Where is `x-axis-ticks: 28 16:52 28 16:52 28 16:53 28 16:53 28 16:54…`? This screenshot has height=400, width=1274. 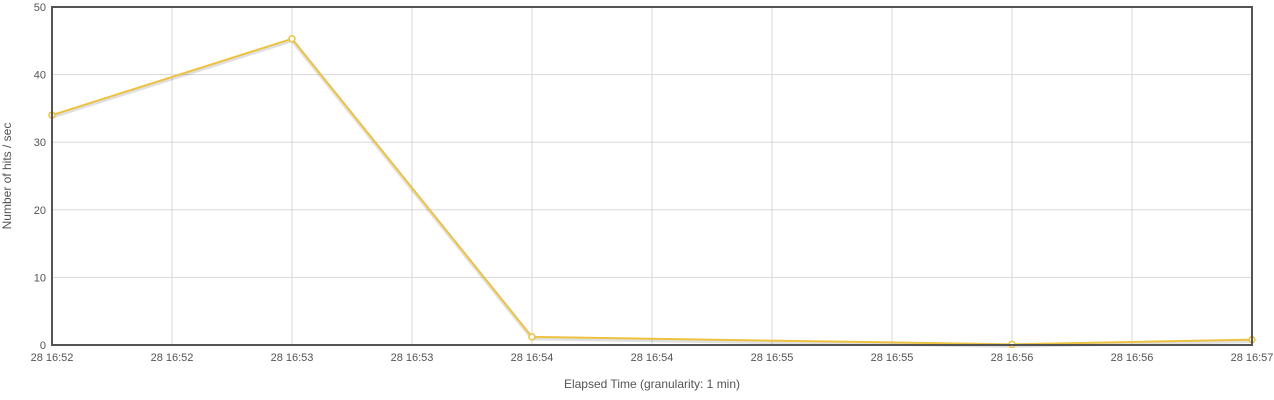 x-axis-ticks: 28 16:52 28 16:52 28 16:53 28 16:53 28 16:54… is located at coordinates (652, 358).